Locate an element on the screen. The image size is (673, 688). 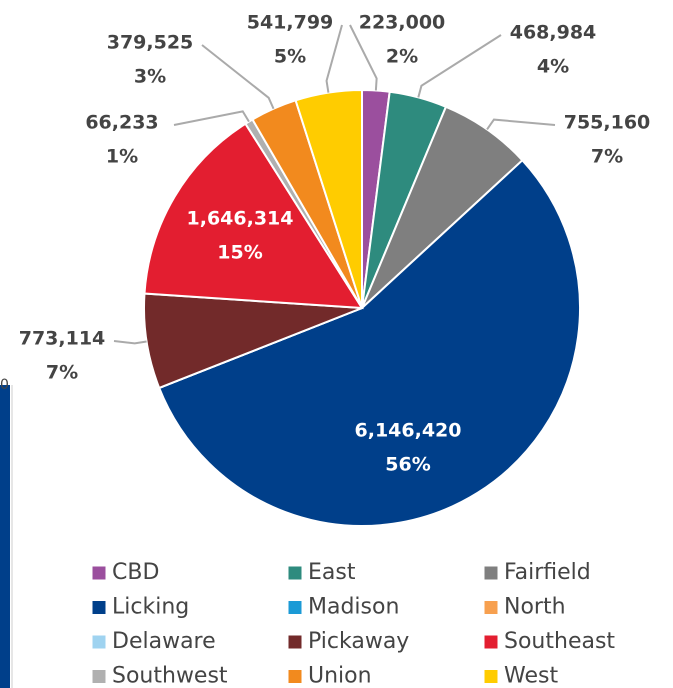
legend-label: Southeast is located at coordinates (559, 641).